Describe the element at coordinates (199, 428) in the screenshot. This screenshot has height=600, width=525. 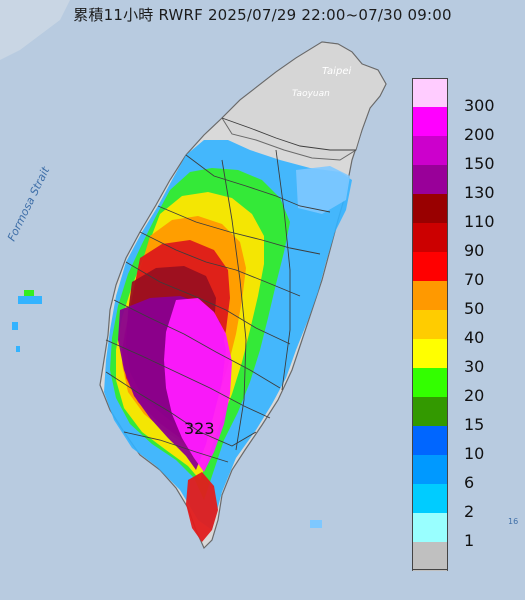
I see `label-max-rainfall: 323` at that location.